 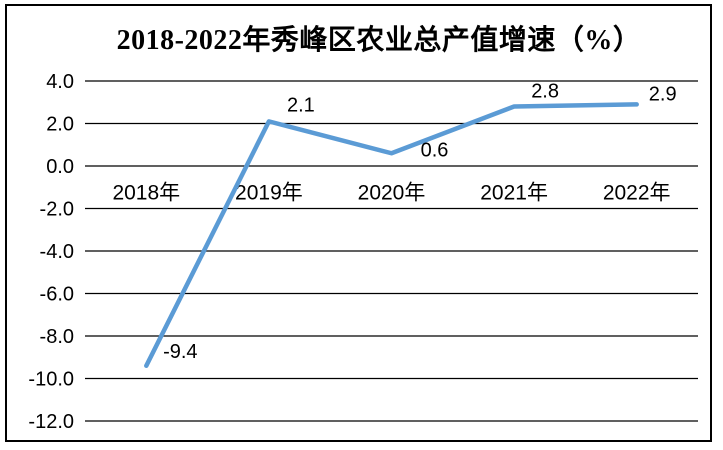 What do you see at coordinates (60, 125) in the screenshot?
I see `y-axis-tick-label: 2.0` at bounding box center [60, 125].